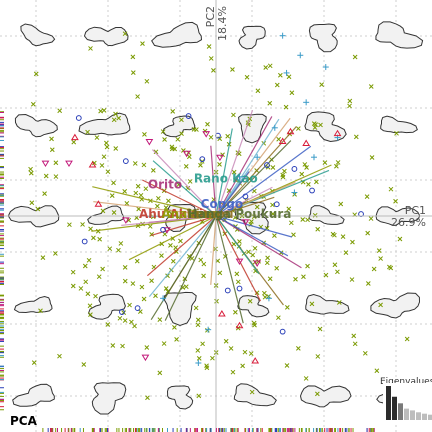 Image resolution: width=432 pixels, height=432 pixels. Describe the element at coordinates (406, 382) in the screenshot. I see `eigenvalues-label: Eigenvalues` at that location.